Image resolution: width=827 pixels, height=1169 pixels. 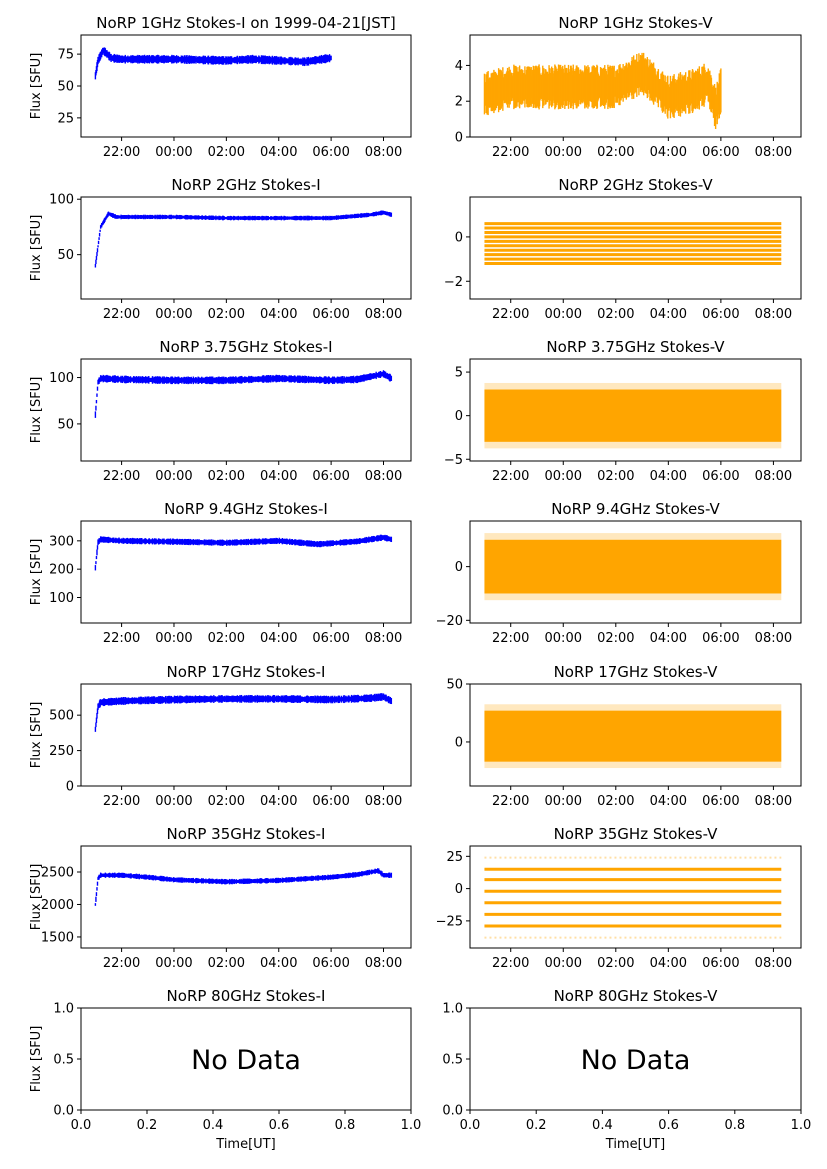 What do you see at coordinates (61, 570) in the screenshot?
I see `y-tick-label: 200` at bounding box center [61, 570].